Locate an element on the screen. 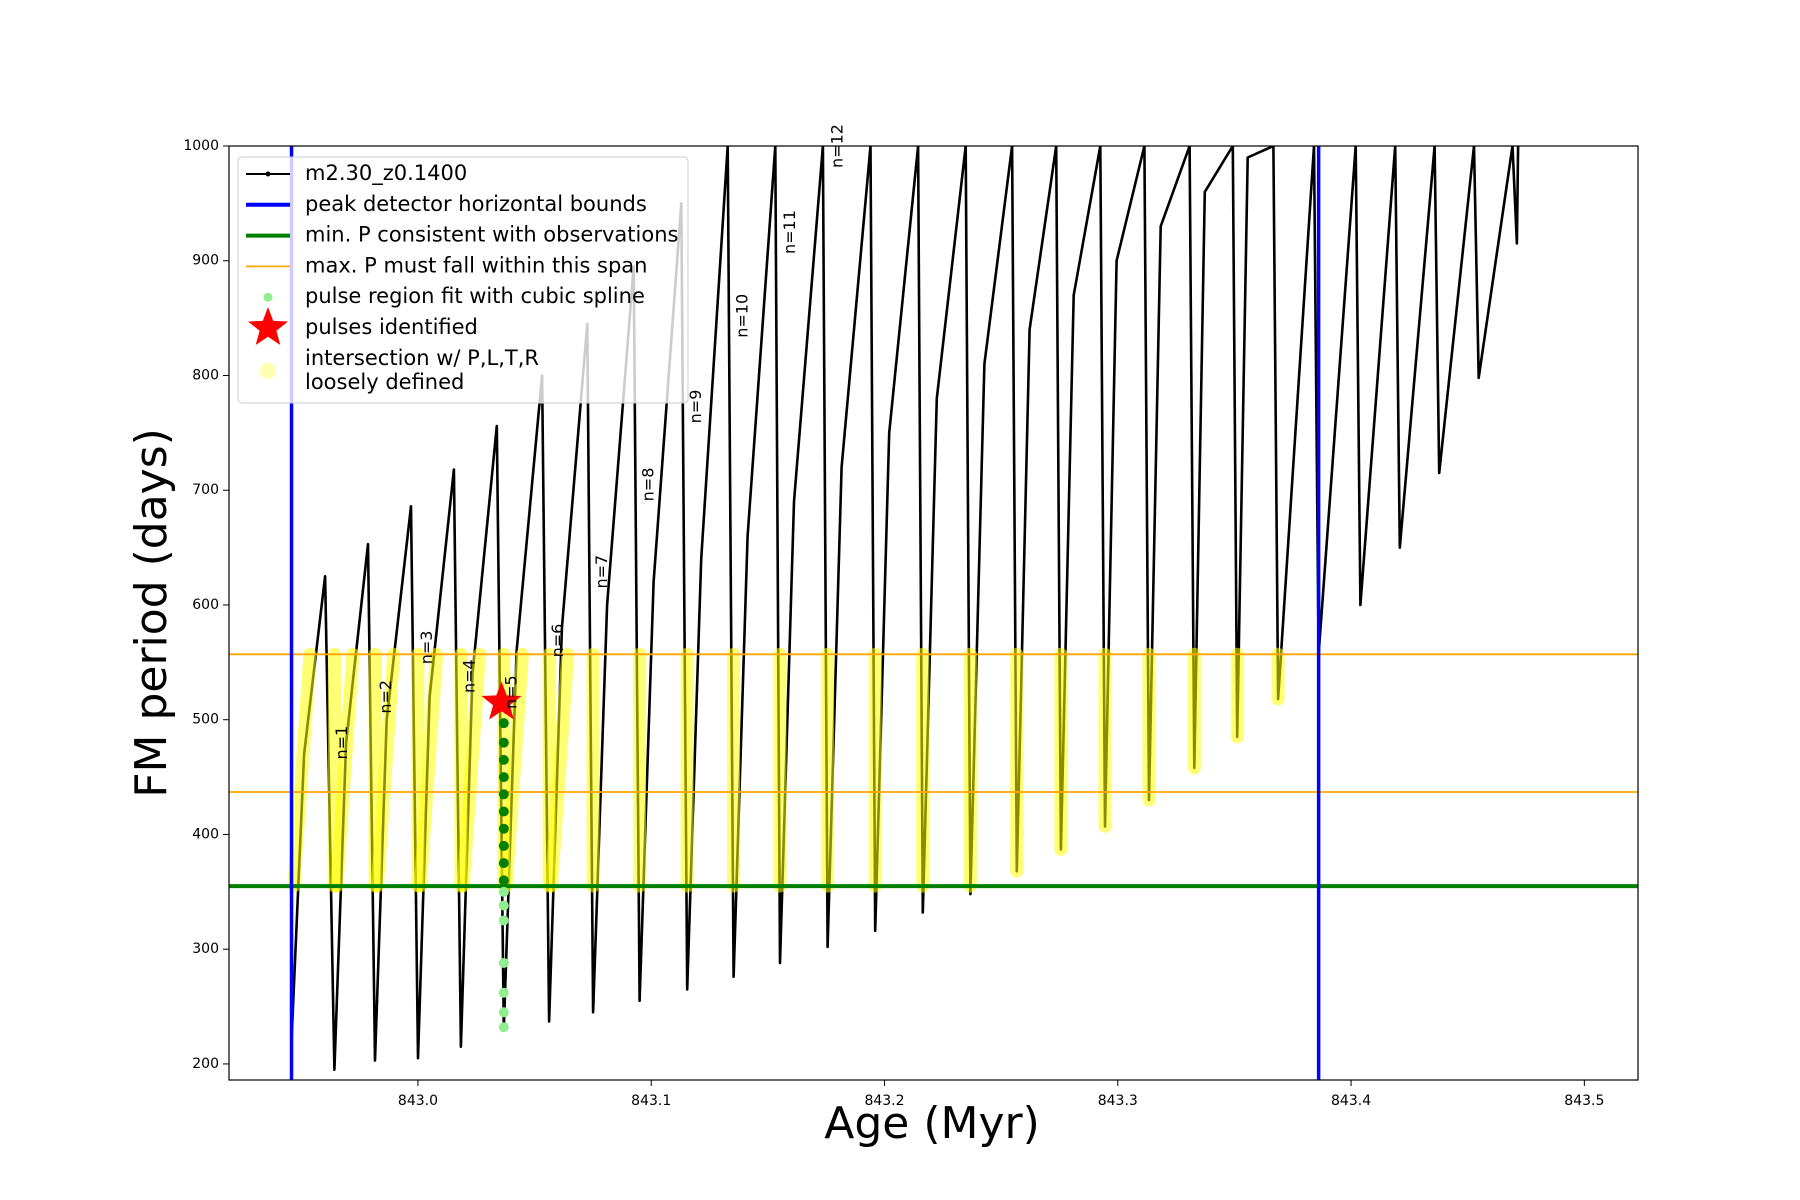 Image resolution: width=1800 pixels, height=1200 pixels. pulse-number-label: n=2 is located at coordinates (385, 697).